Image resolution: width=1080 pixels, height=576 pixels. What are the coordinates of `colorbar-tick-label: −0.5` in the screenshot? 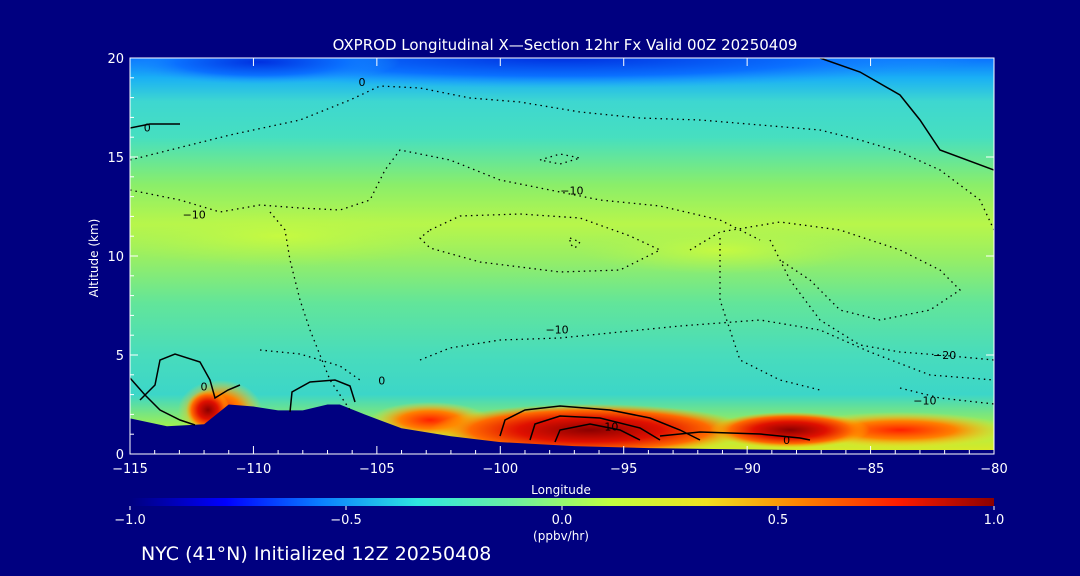 It's located at (346, 520).